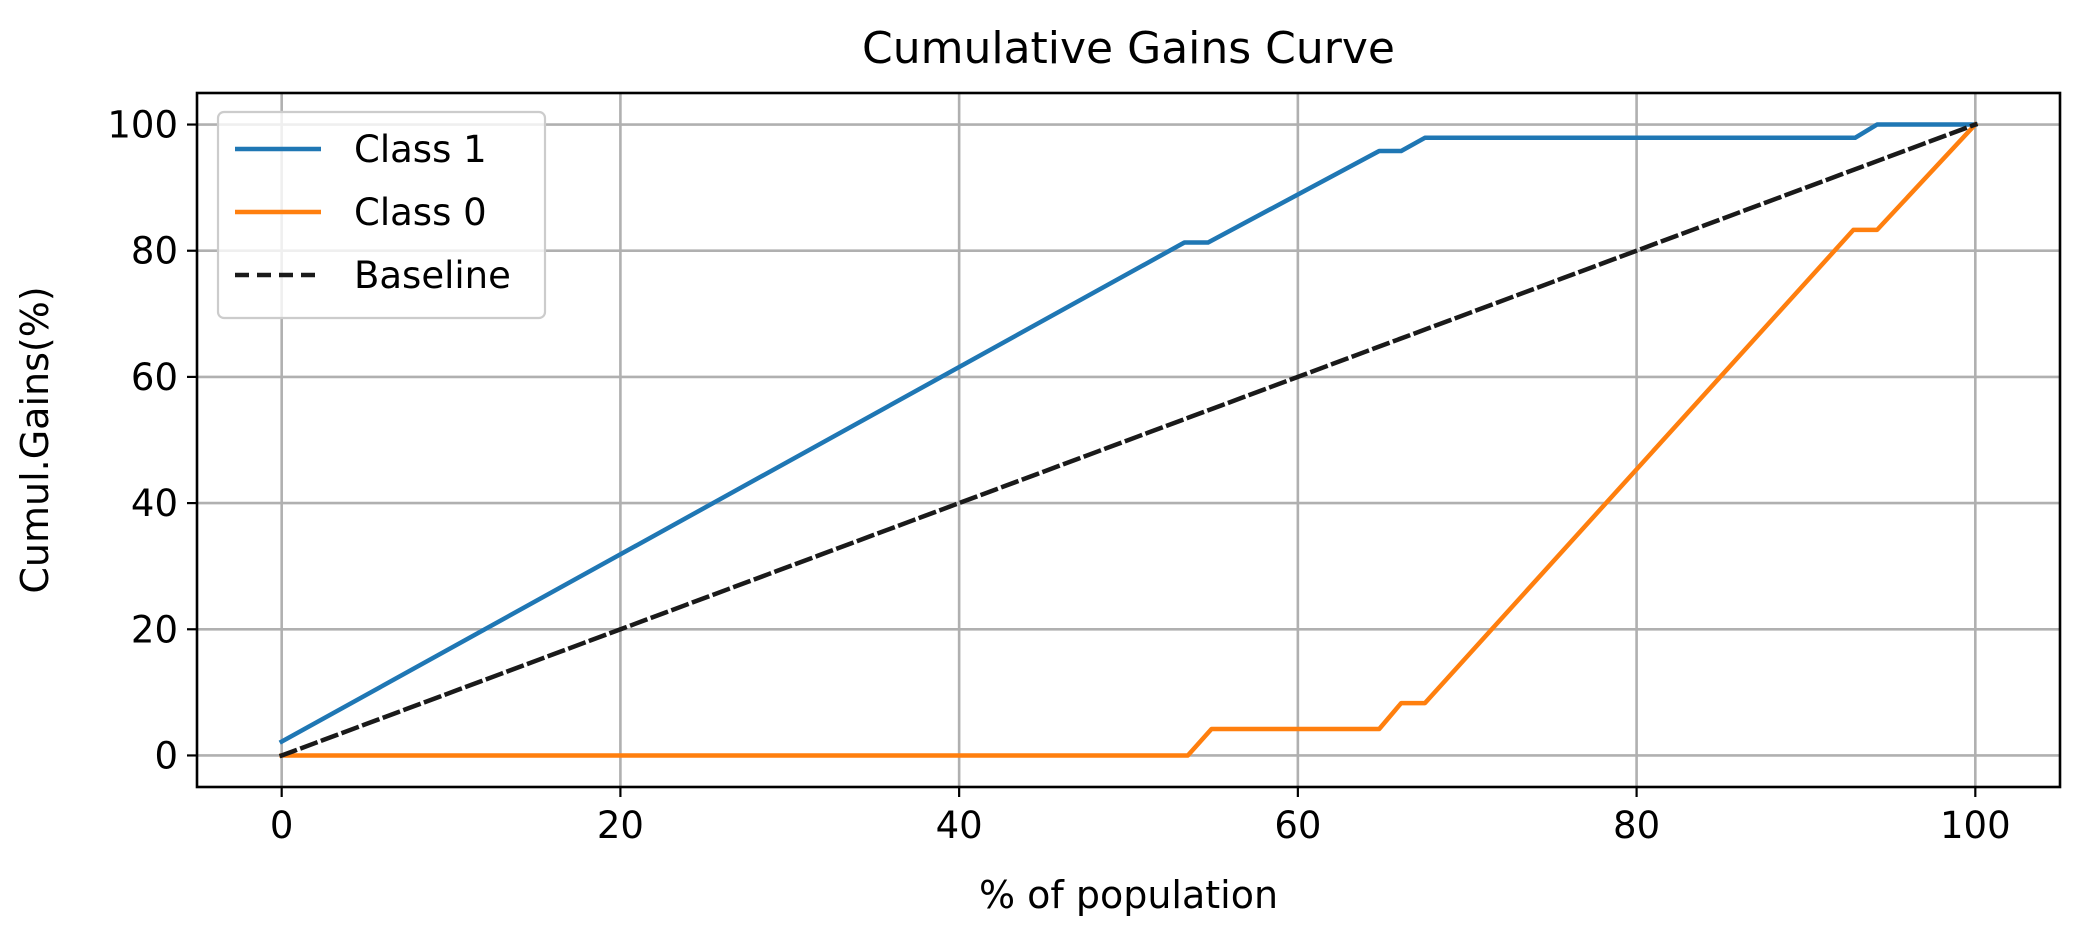 The image size is (2087, 949). Describe the element at coordinates (154, 503) in the screenshot. I see `y-tick-label: 40` at that location.